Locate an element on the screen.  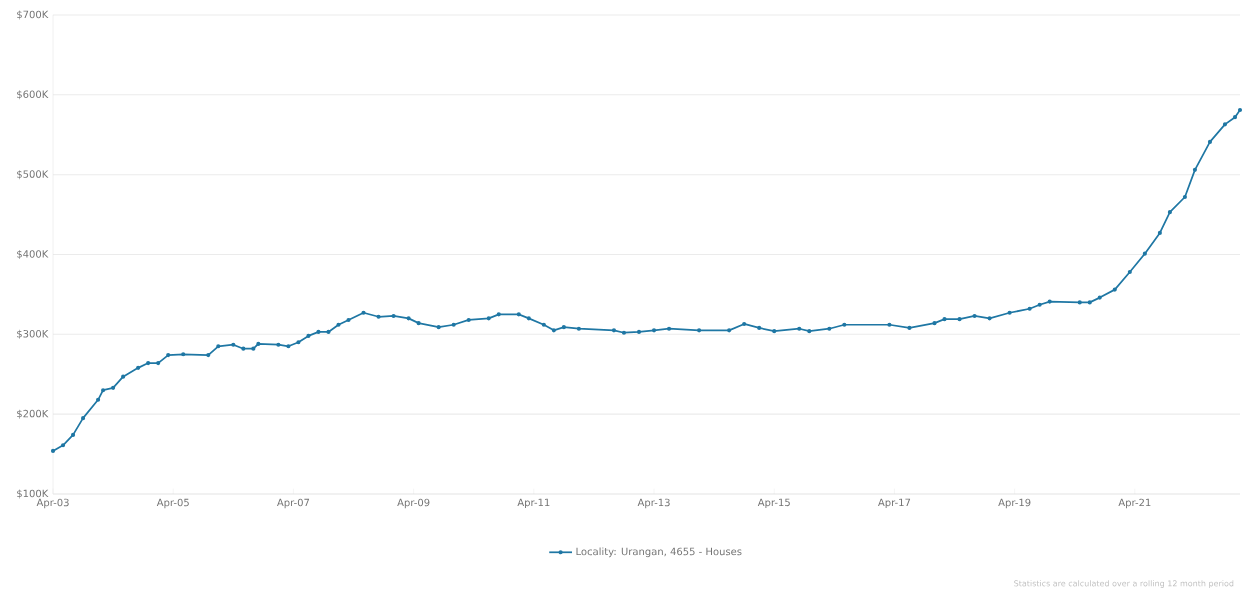
x-tick-label: Apr-19 is located at coordinates (1014, 503).